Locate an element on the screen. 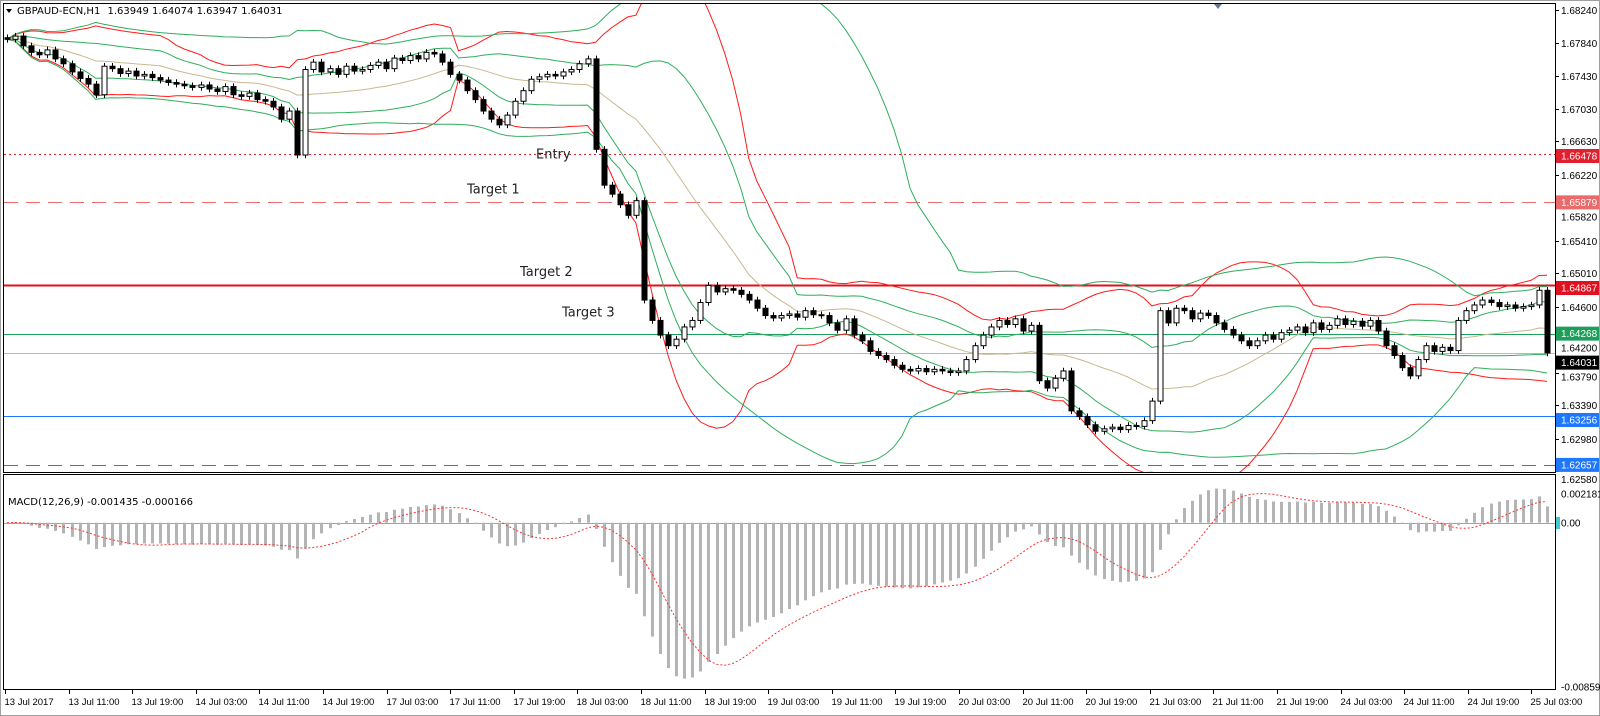  price-tick-label: 1.62980 is located at coordinates (1579, 440).